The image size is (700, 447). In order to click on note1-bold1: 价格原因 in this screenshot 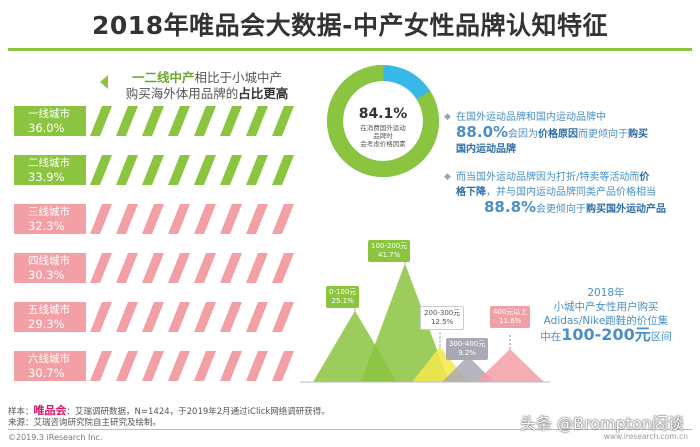, I will do `click(558, 134)`.